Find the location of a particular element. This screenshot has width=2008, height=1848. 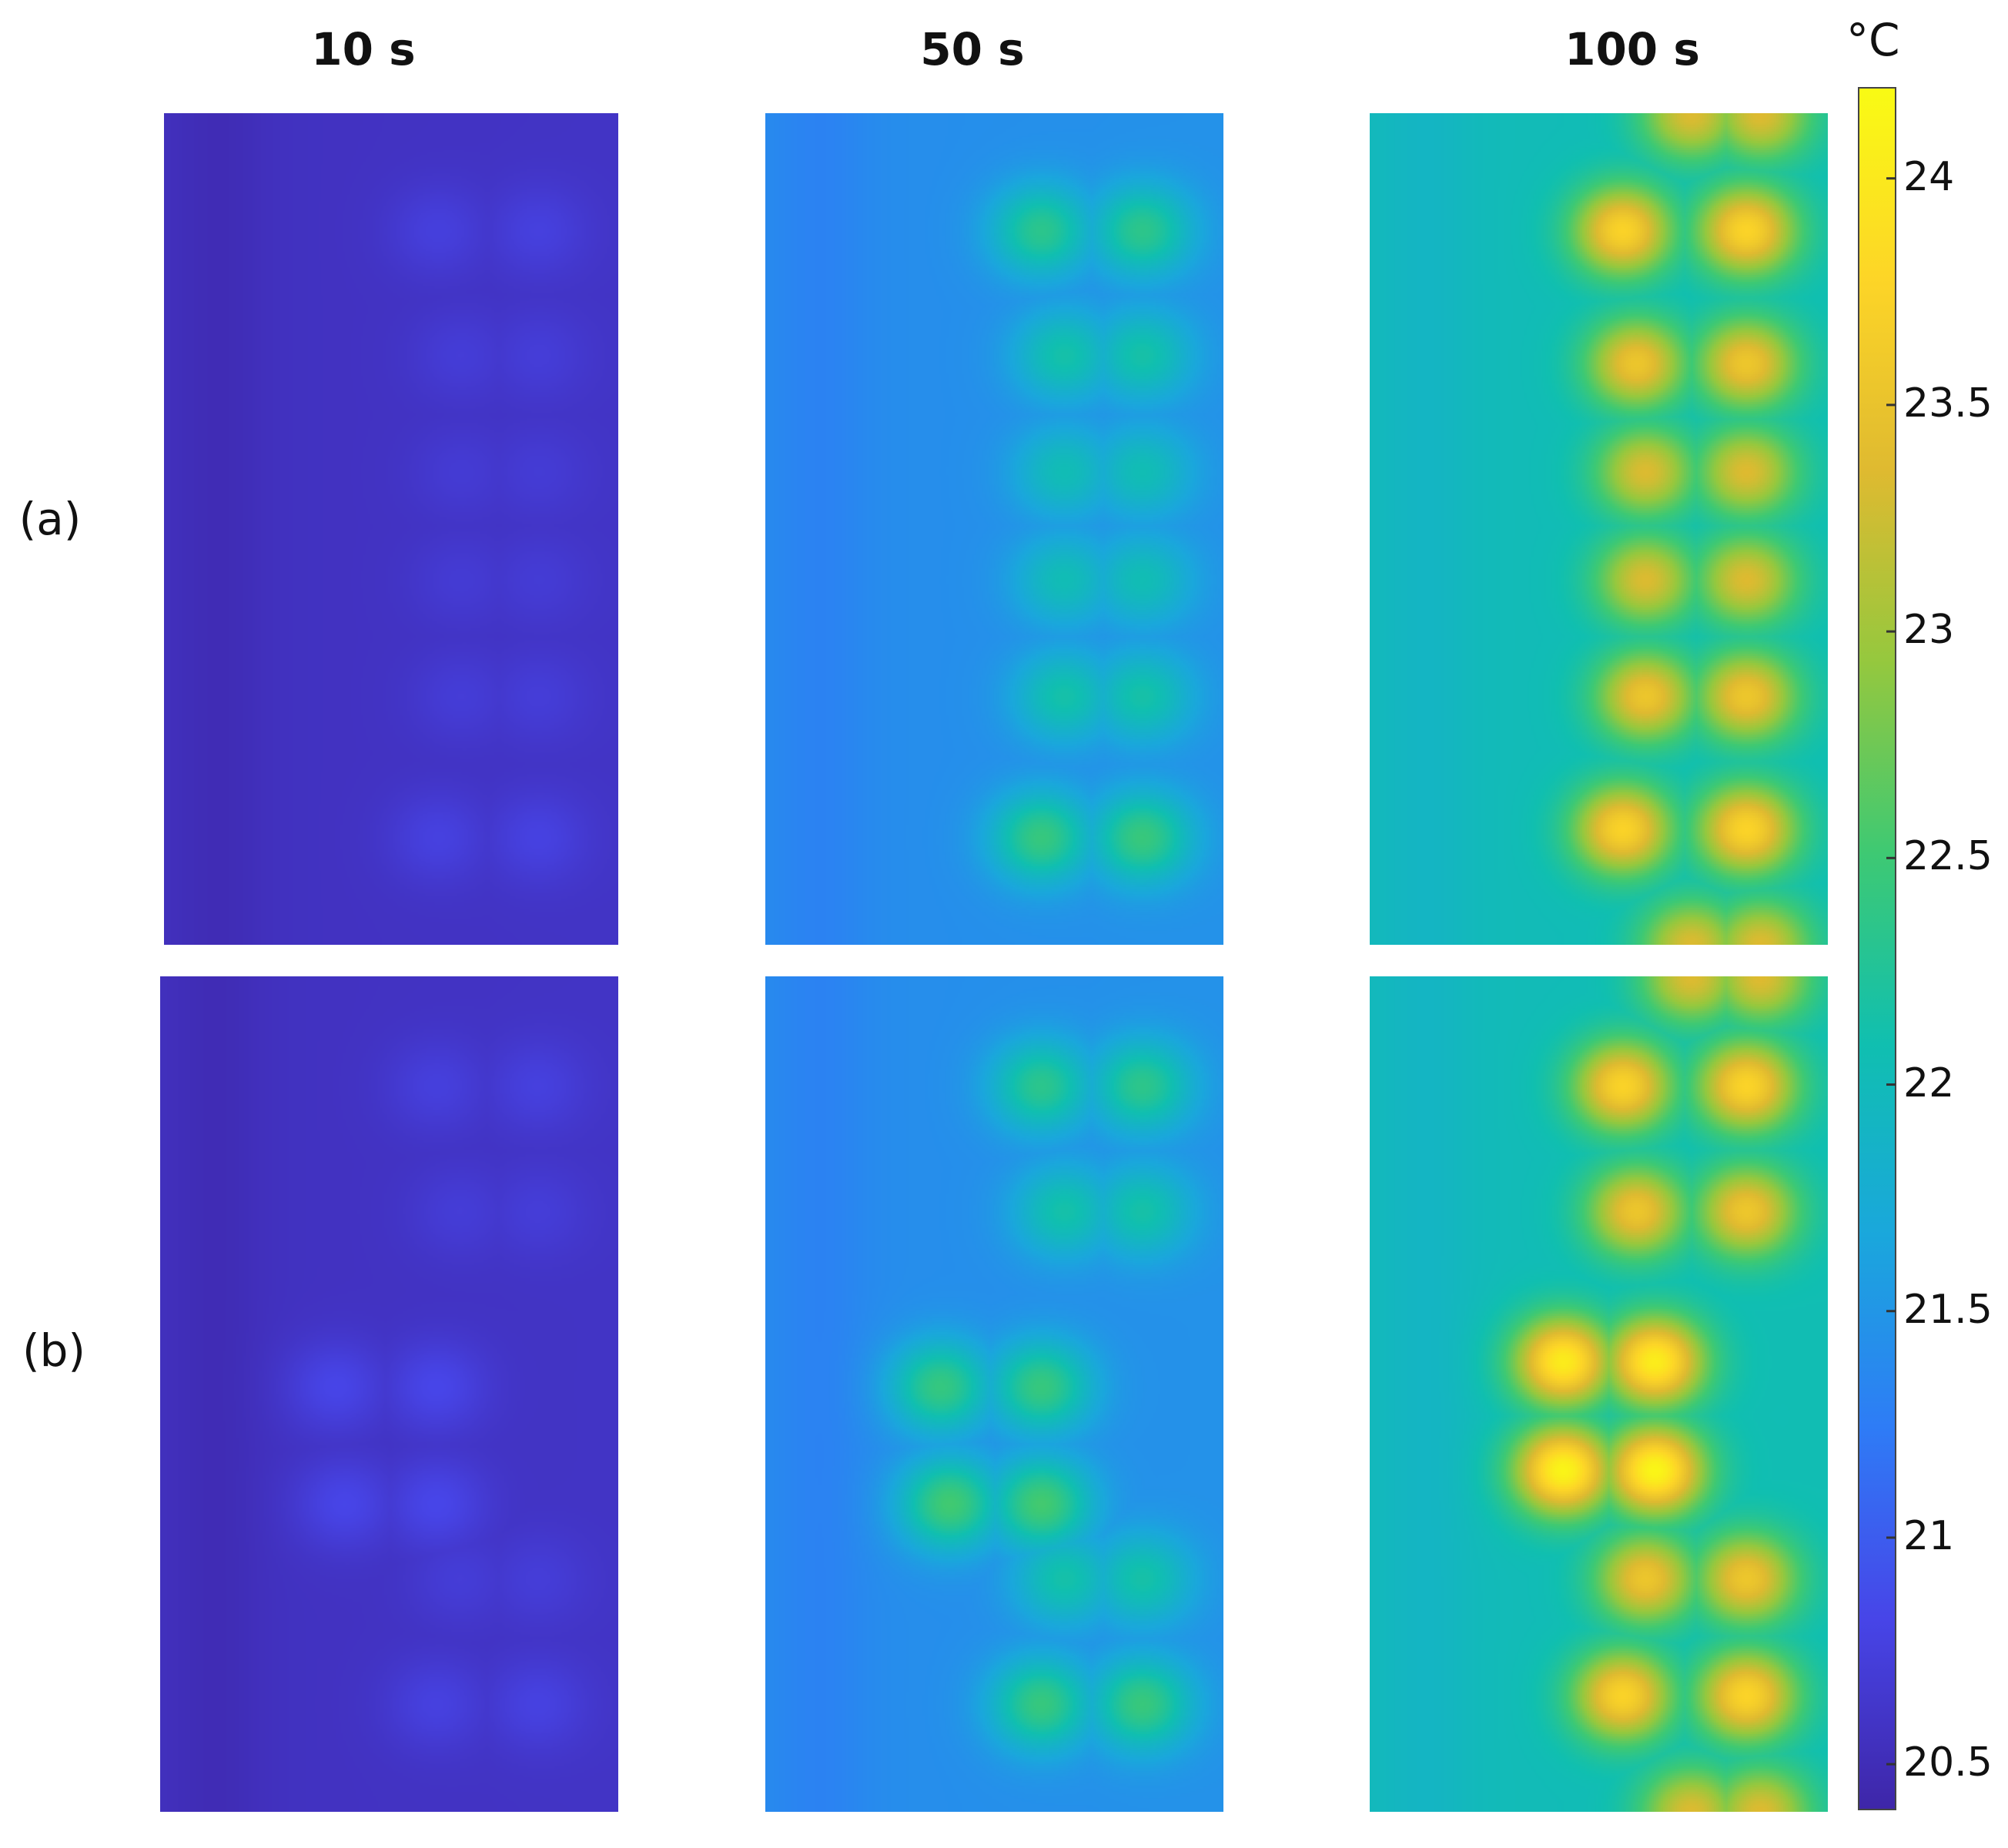

colorbar-tick-label: 22 is located at coordinates (1929, 1083).